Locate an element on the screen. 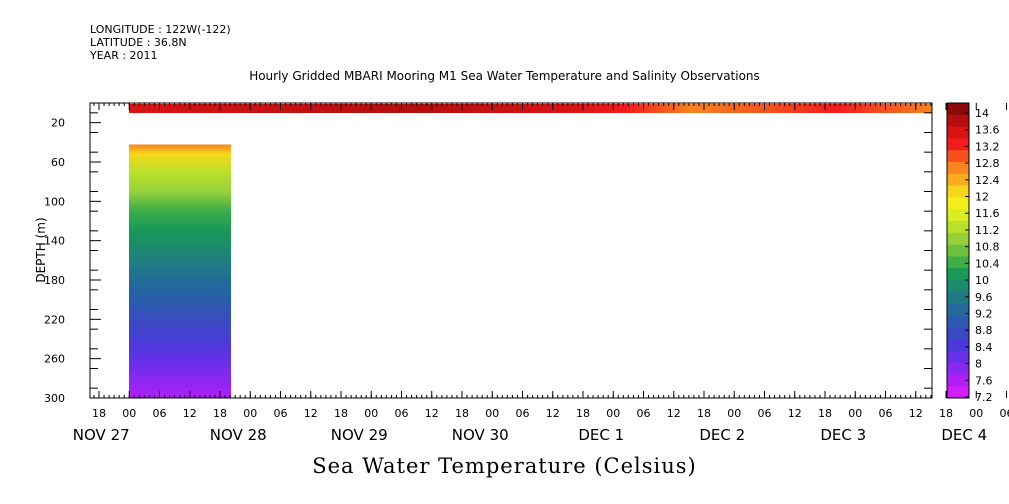 This screenshot has width=1009, height=504. colorbar-label: 11.2 is located at coordinates (987, 230).